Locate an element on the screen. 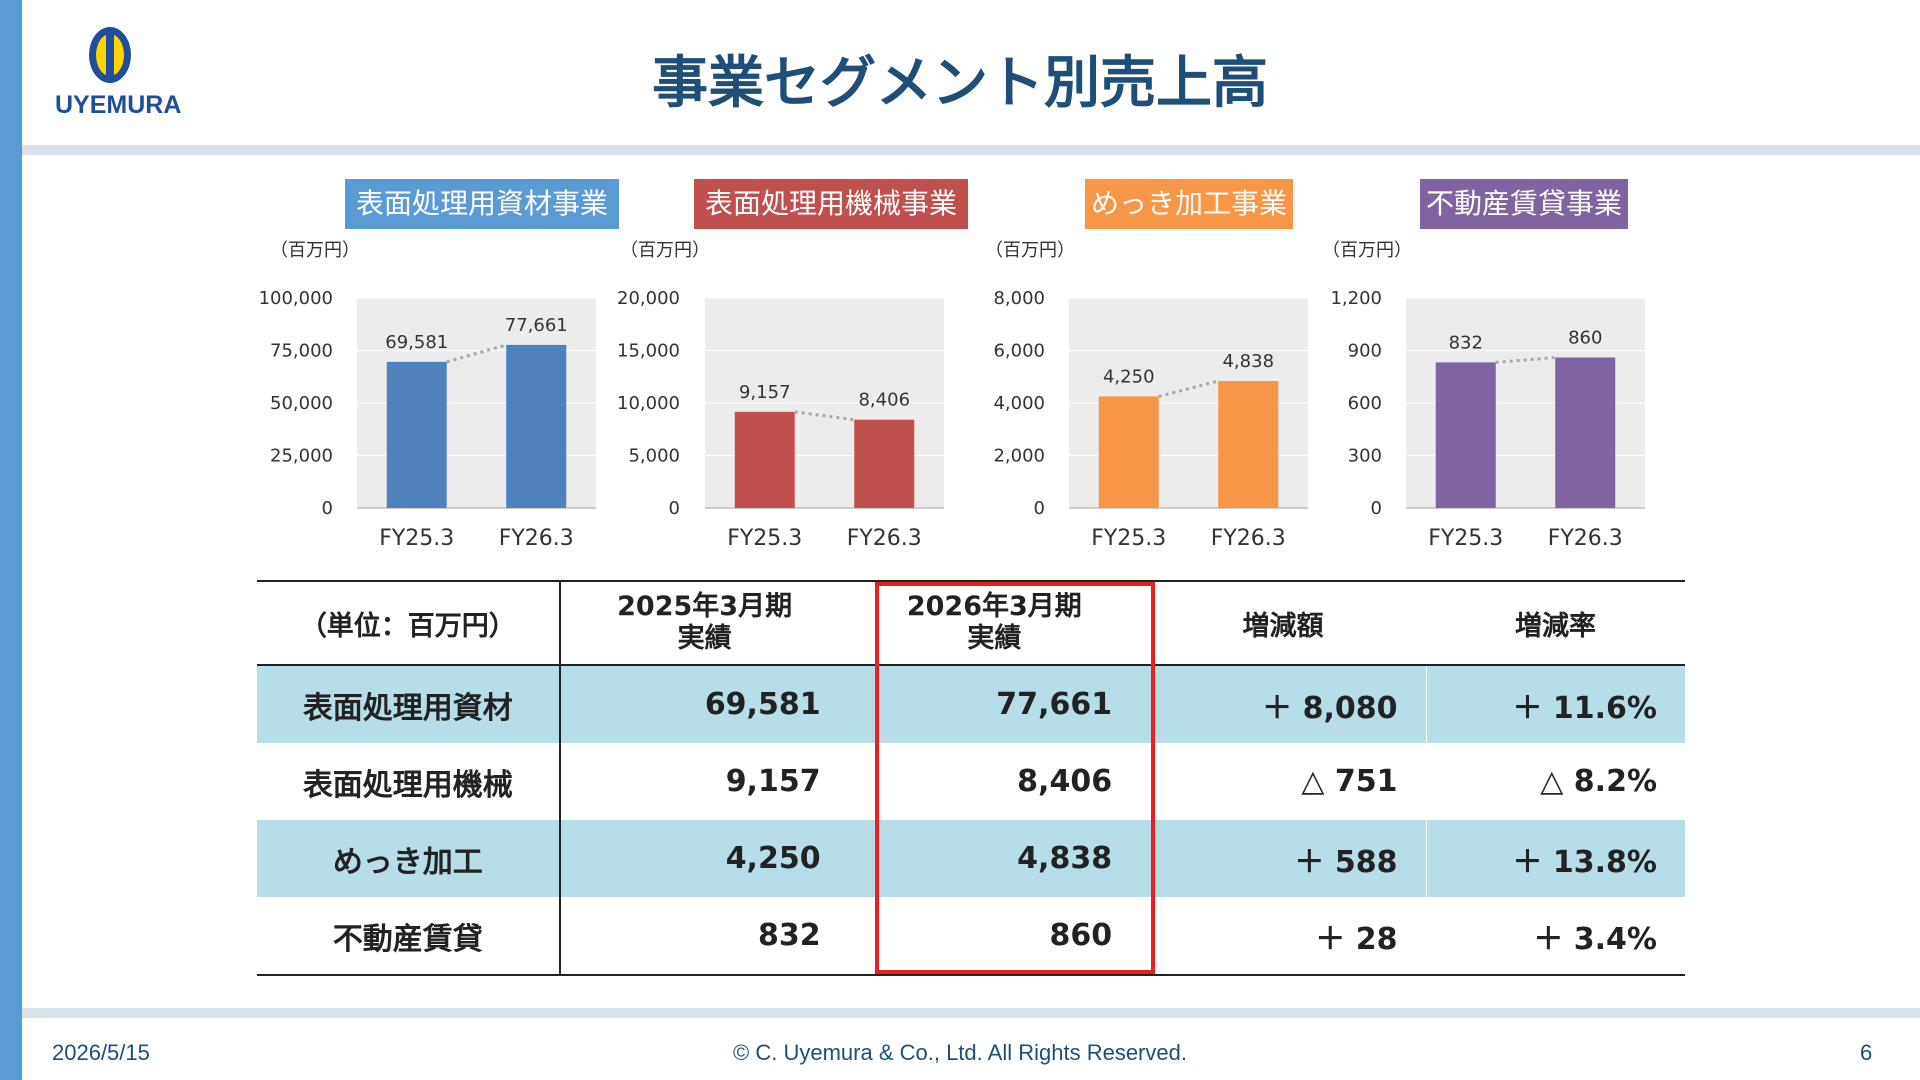 This screenshot has width=1920, height=1080. table-header-row: （単位：百万円） 2025年3月期 実績 2026年3月期 実績 増減額 増減率 is located at coordinates (971, 623).